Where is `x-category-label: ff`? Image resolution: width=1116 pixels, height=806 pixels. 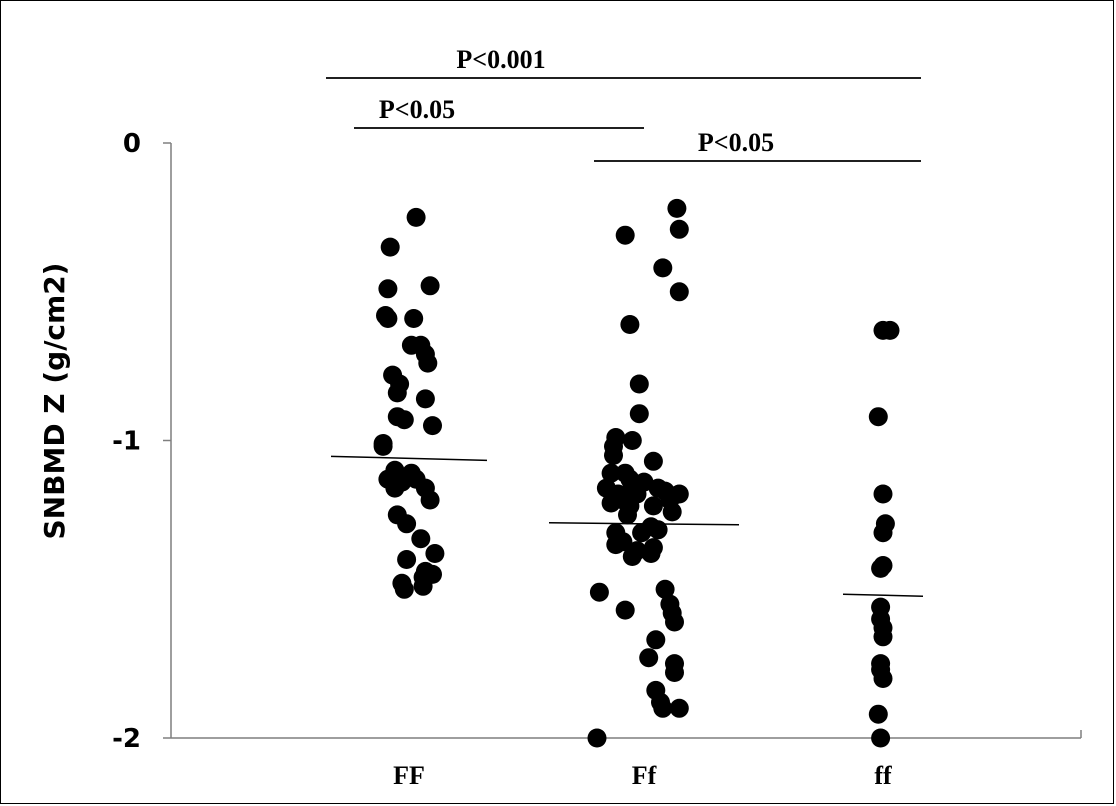
x-category-label: ff is located at coordinates (883, 775).